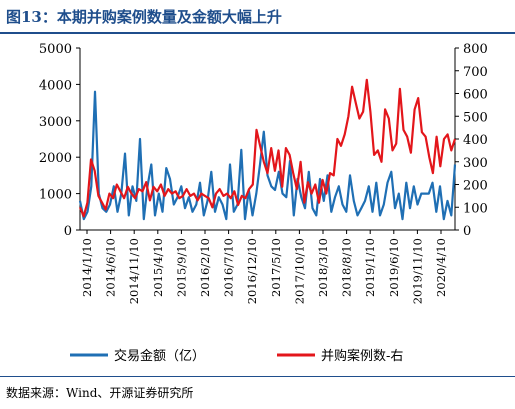 The image size is (515, 409). I want to click on legend-label-count: 并购案例数-右, so click(362, 356).